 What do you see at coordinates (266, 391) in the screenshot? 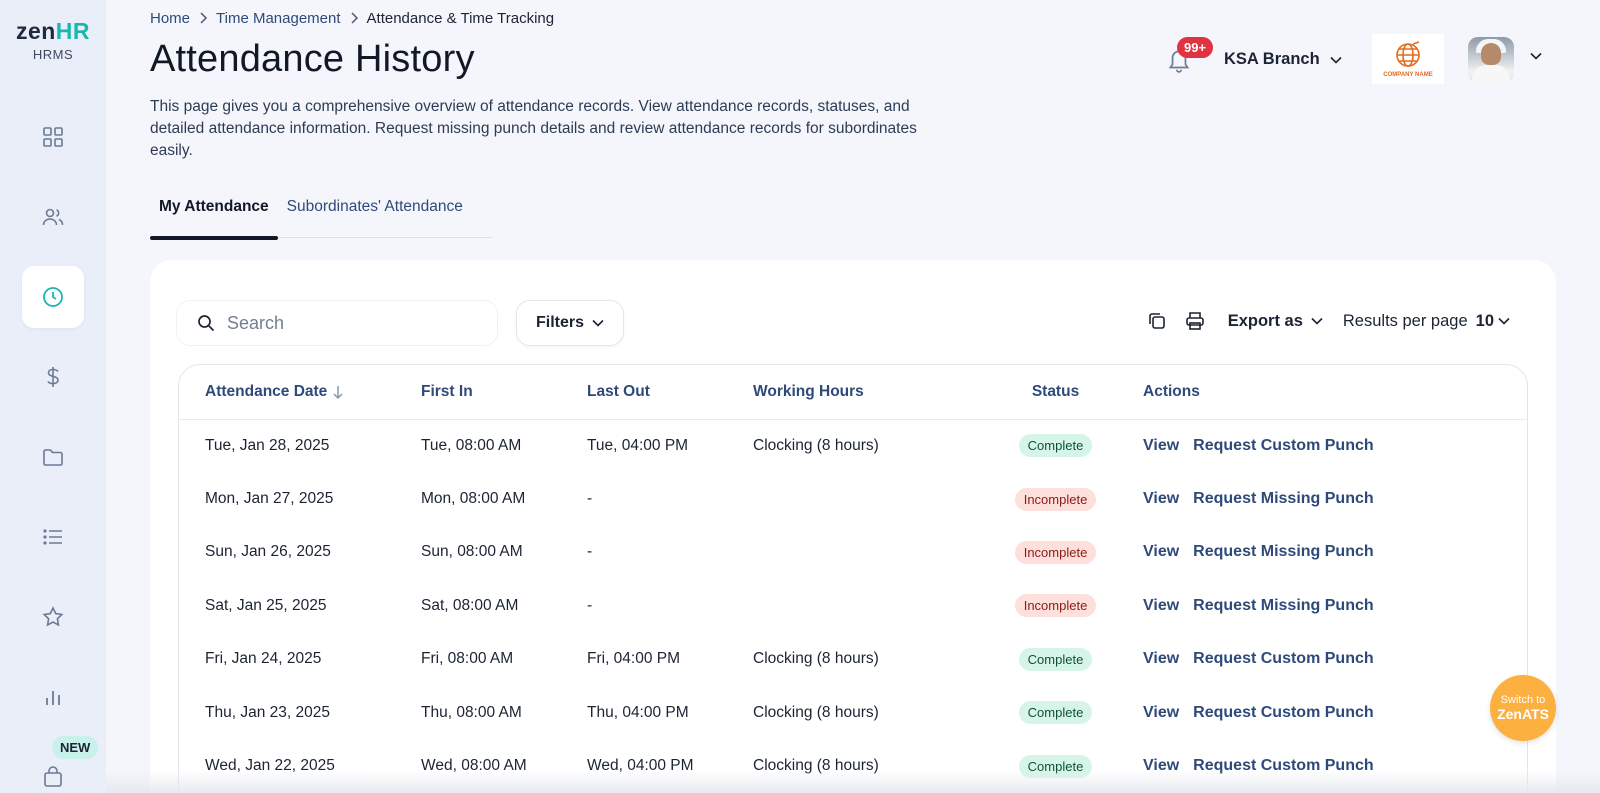
I see `column-label: Attendance Date` at bounding box center [266, 391].